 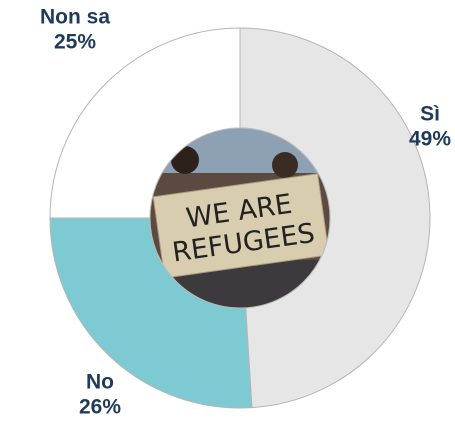 What do you see at coordinates (75, 17) in the screenshot?
I see `category-label: Non sa` at bounding box center [75, 17].